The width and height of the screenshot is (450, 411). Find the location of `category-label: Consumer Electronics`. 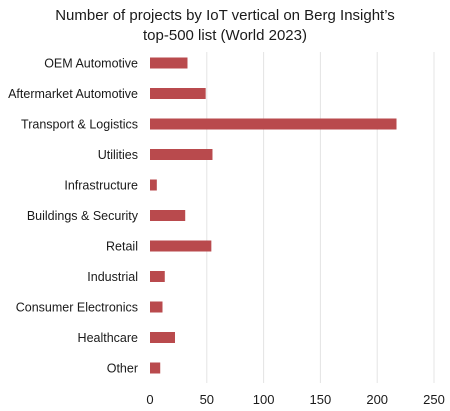

category-label: Consumer Electronics is located at coordinates (77, 308).